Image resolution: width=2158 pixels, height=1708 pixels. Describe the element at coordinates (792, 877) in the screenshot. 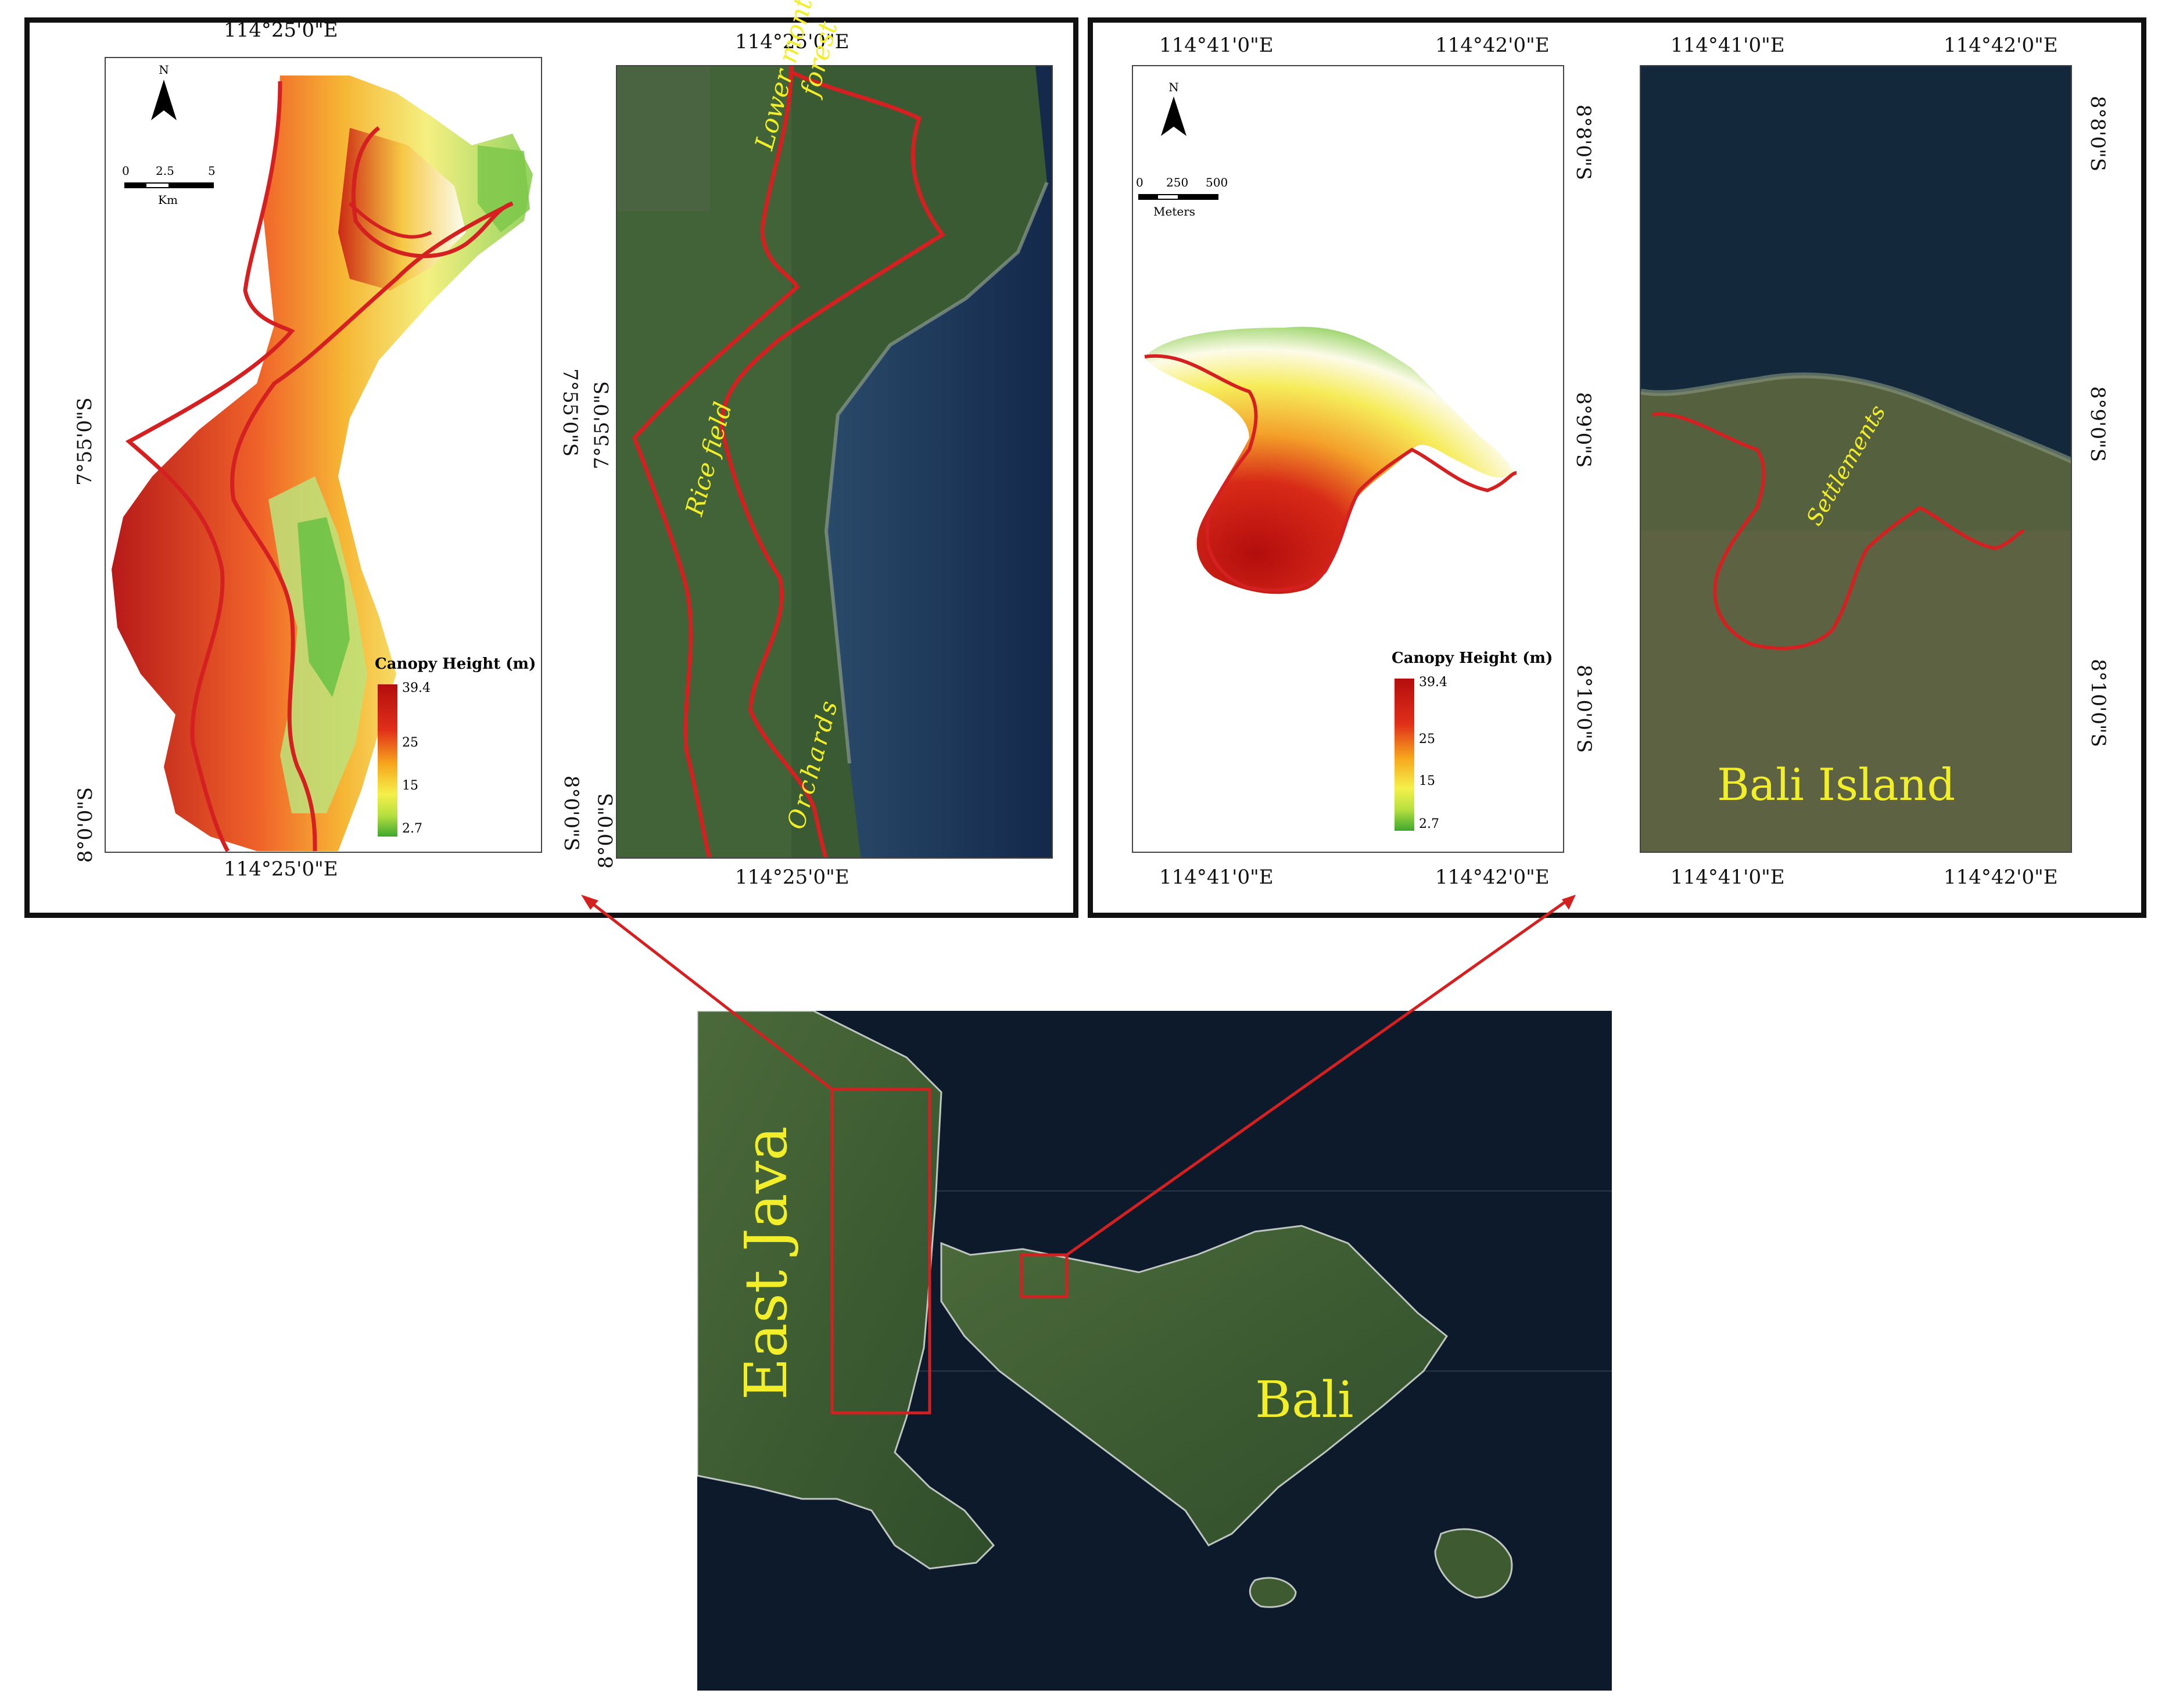

I see `sat-left-bottom-coord: 114°25'0"E` at that location.